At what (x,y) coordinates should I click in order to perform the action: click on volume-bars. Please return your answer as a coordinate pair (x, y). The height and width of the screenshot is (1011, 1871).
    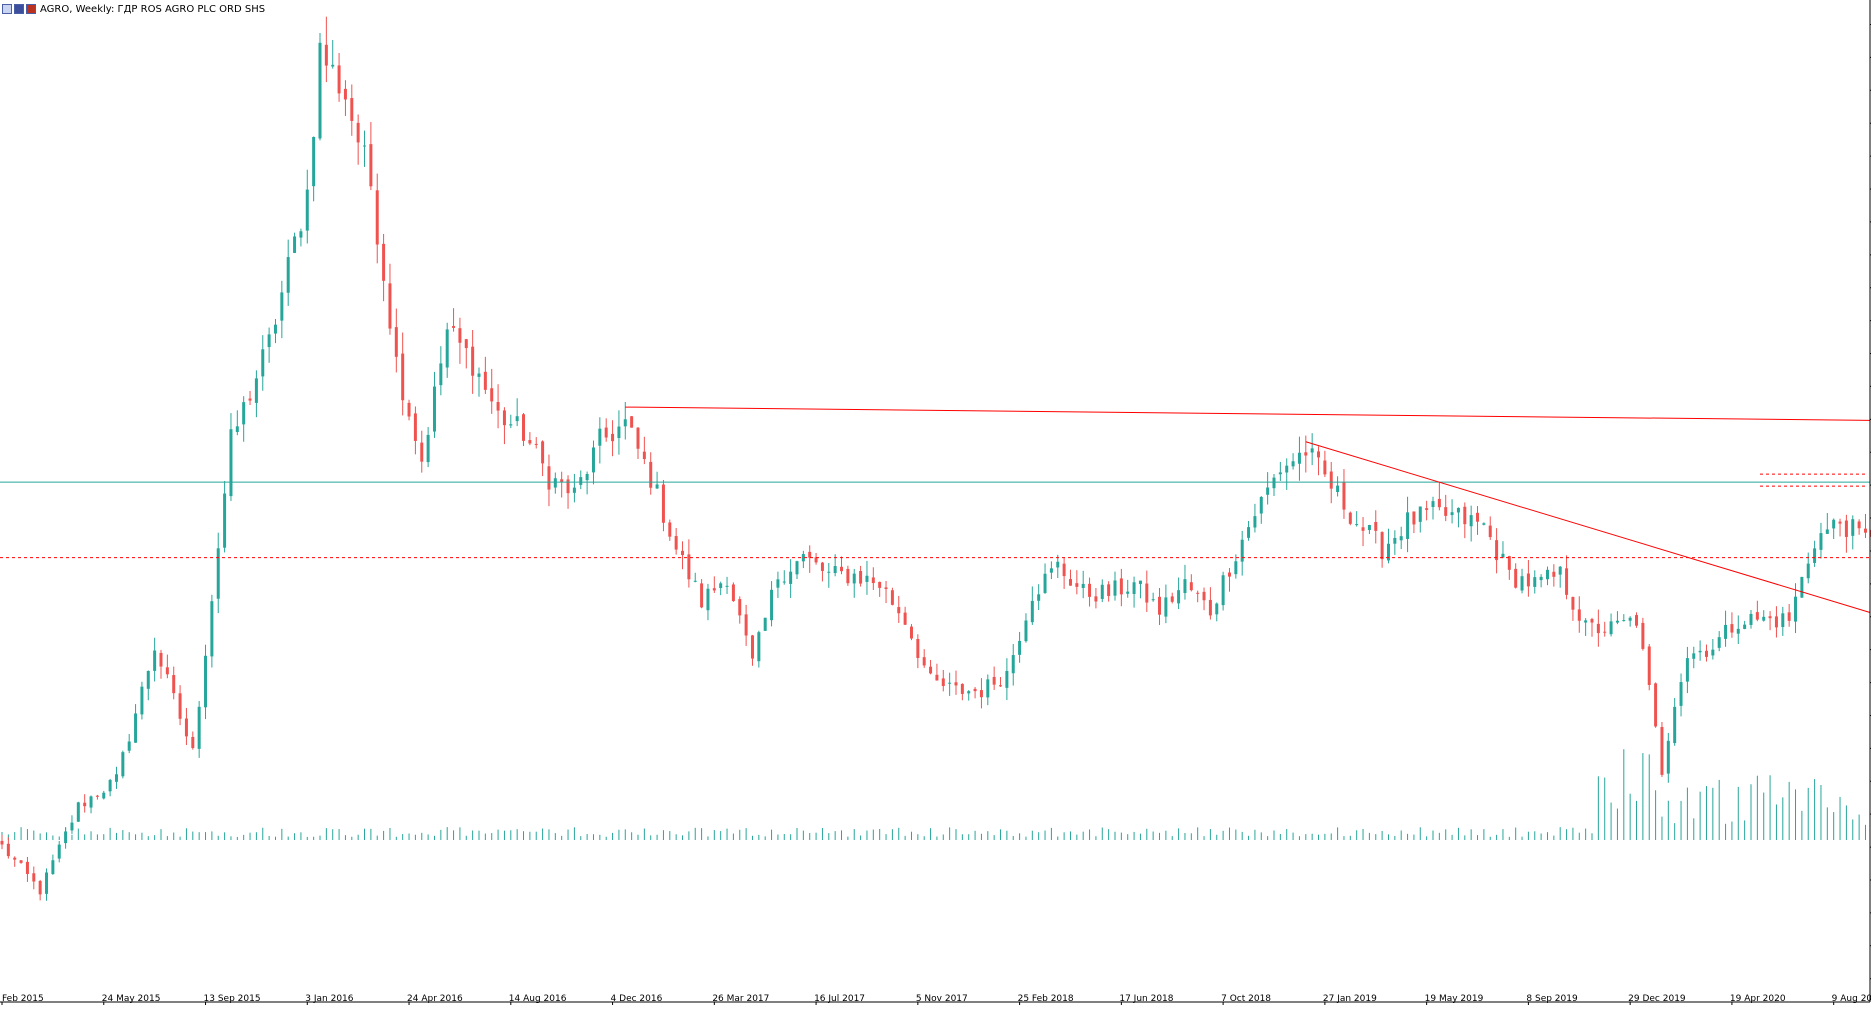
    Looking at the image, I should click on (936, 793).